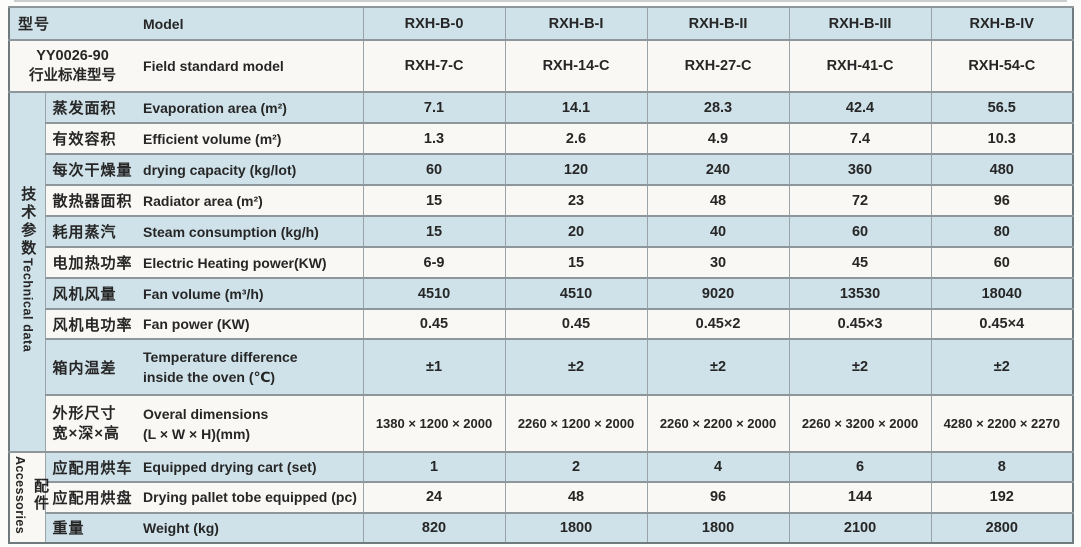  I want to click on label-line: inside the oven (℃), so click(209, 377).